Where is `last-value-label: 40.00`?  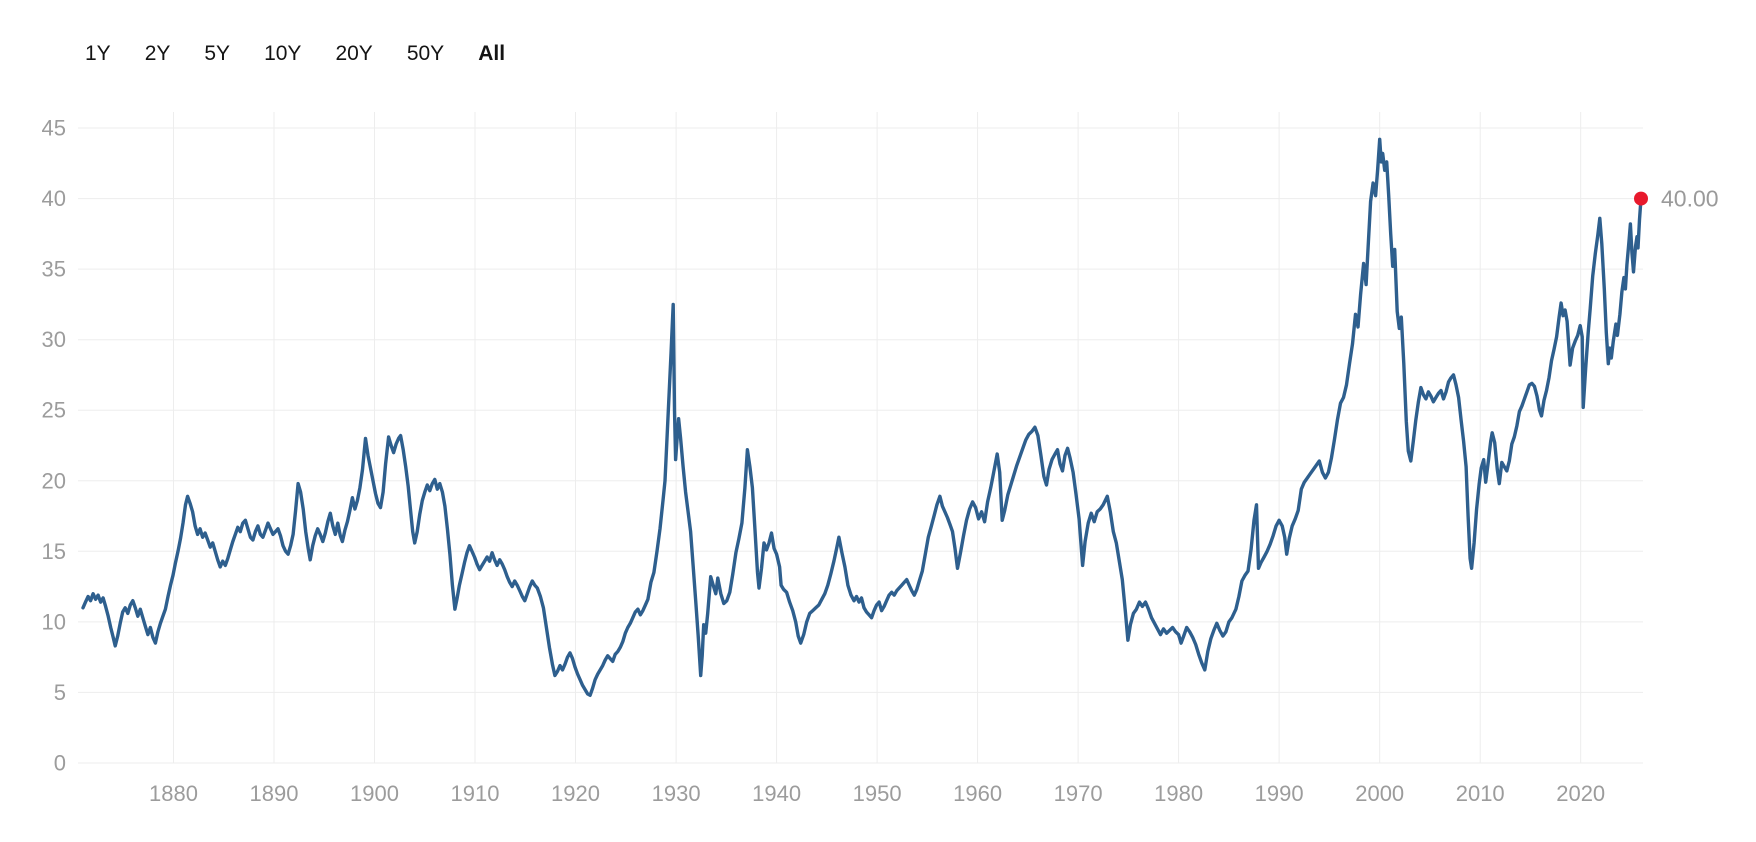
last-value-label: 40.00 is located at coordinates (1690, 199).